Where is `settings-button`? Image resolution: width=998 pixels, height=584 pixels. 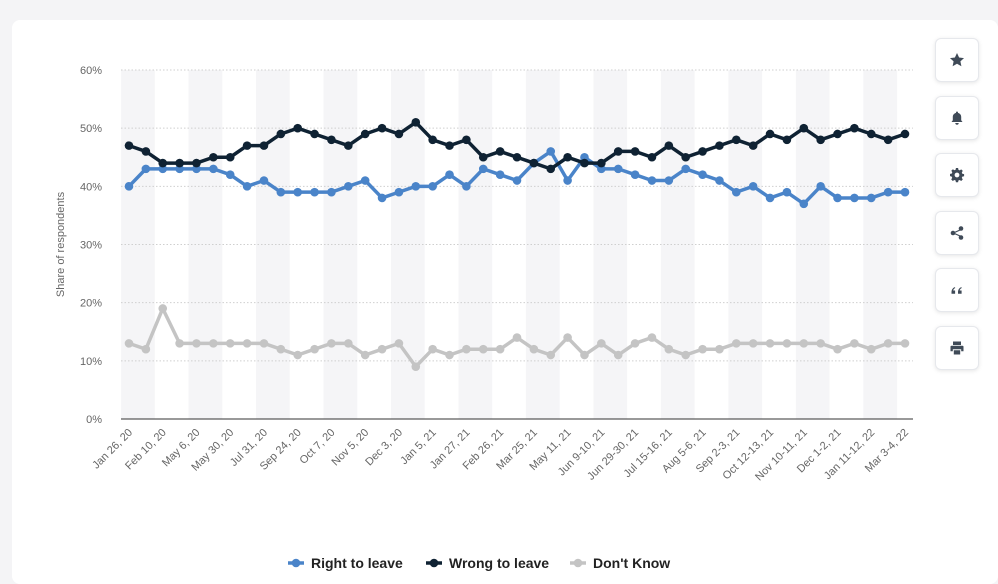
settings-button is located at coordinates (957, 175).